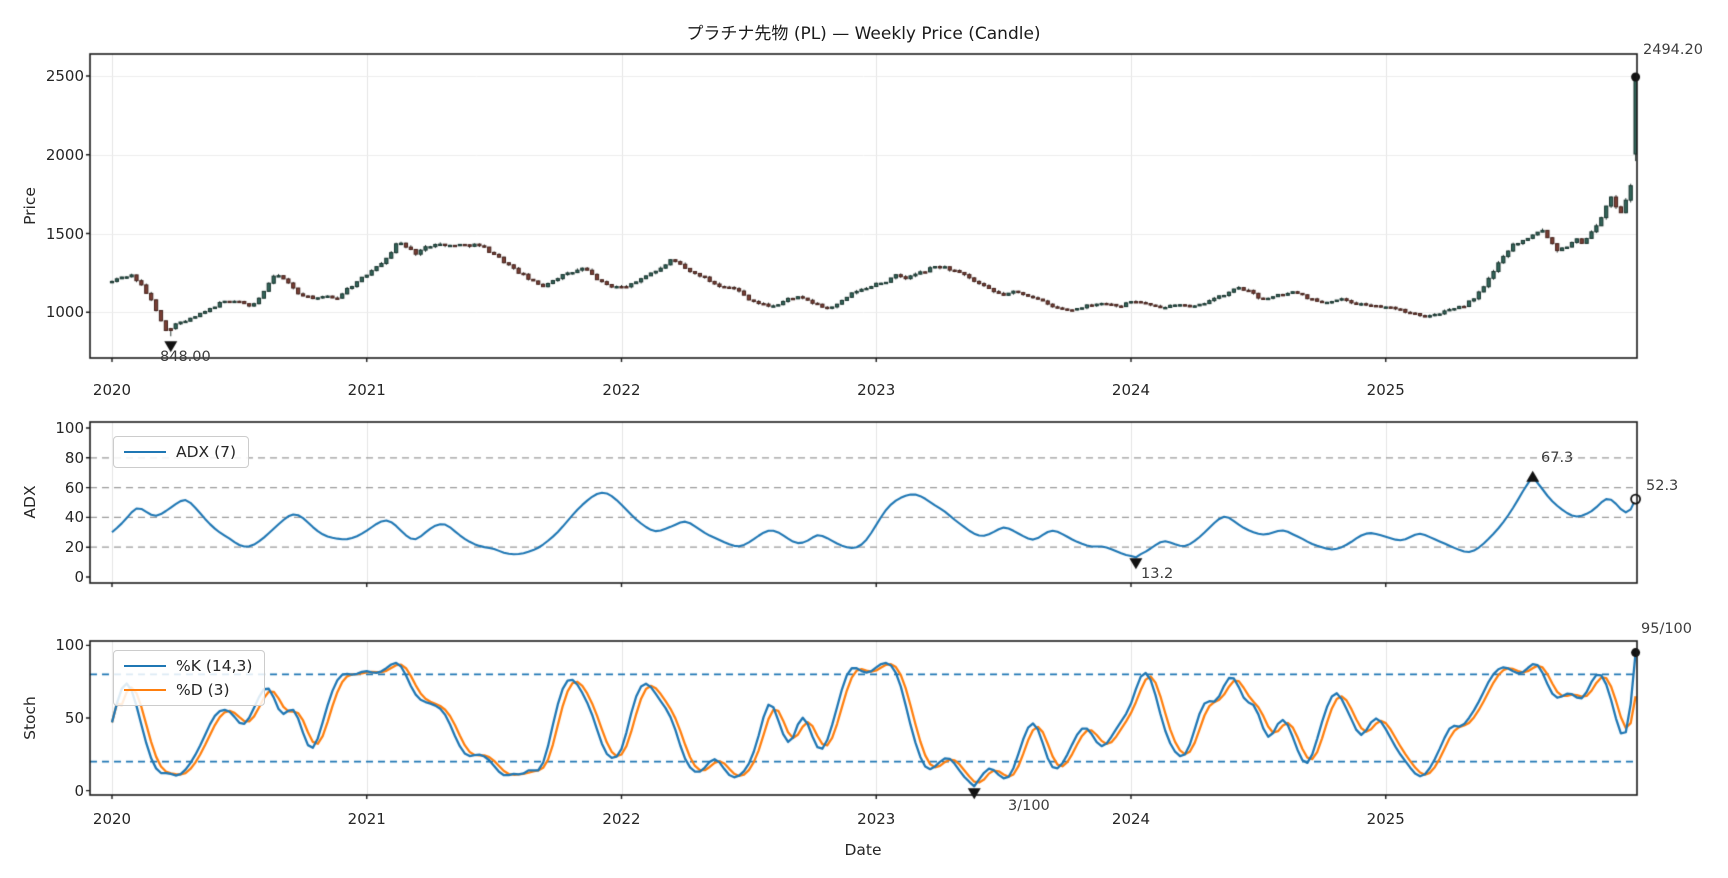  I want to click on adx-legend: ADX (7), so click(181, 452).